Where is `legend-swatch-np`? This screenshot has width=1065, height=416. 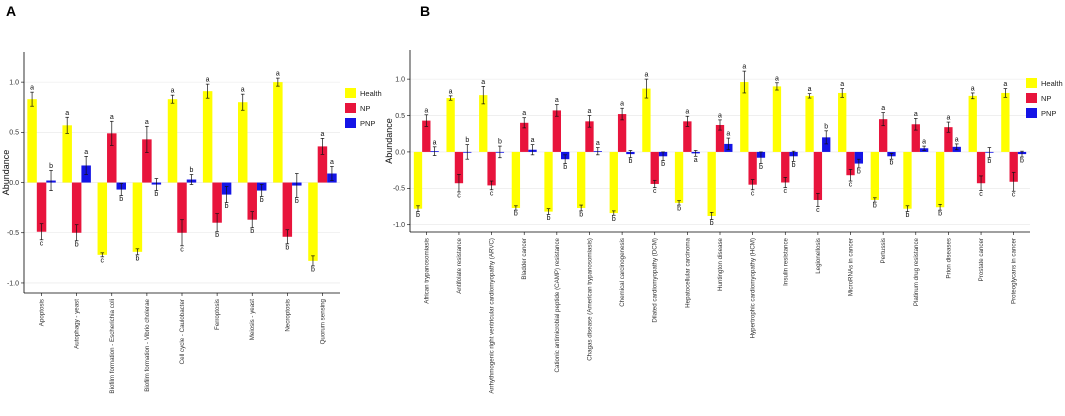 legend-swatch-np is located at coordinates (1031, 98).